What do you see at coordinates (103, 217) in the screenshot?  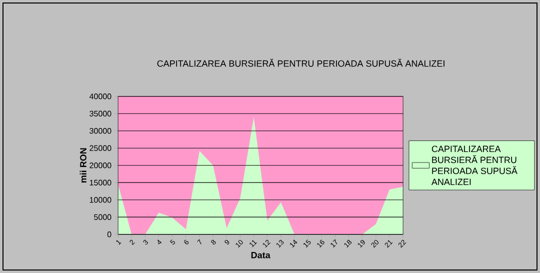 I see `y-tick-label: 5000` at bounding box center [103, 217].